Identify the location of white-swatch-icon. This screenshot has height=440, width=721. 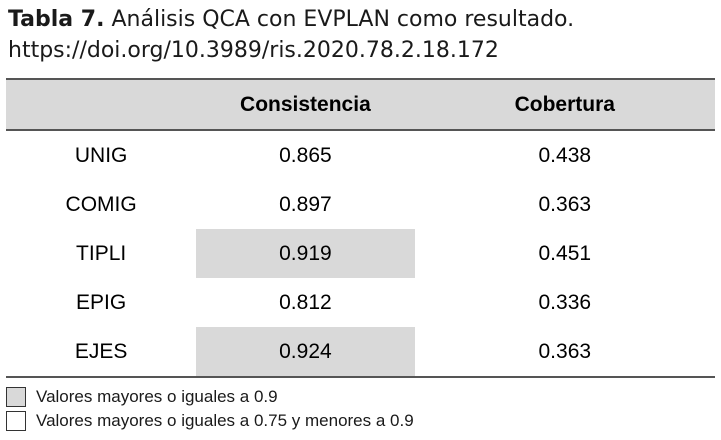
(16, 421).